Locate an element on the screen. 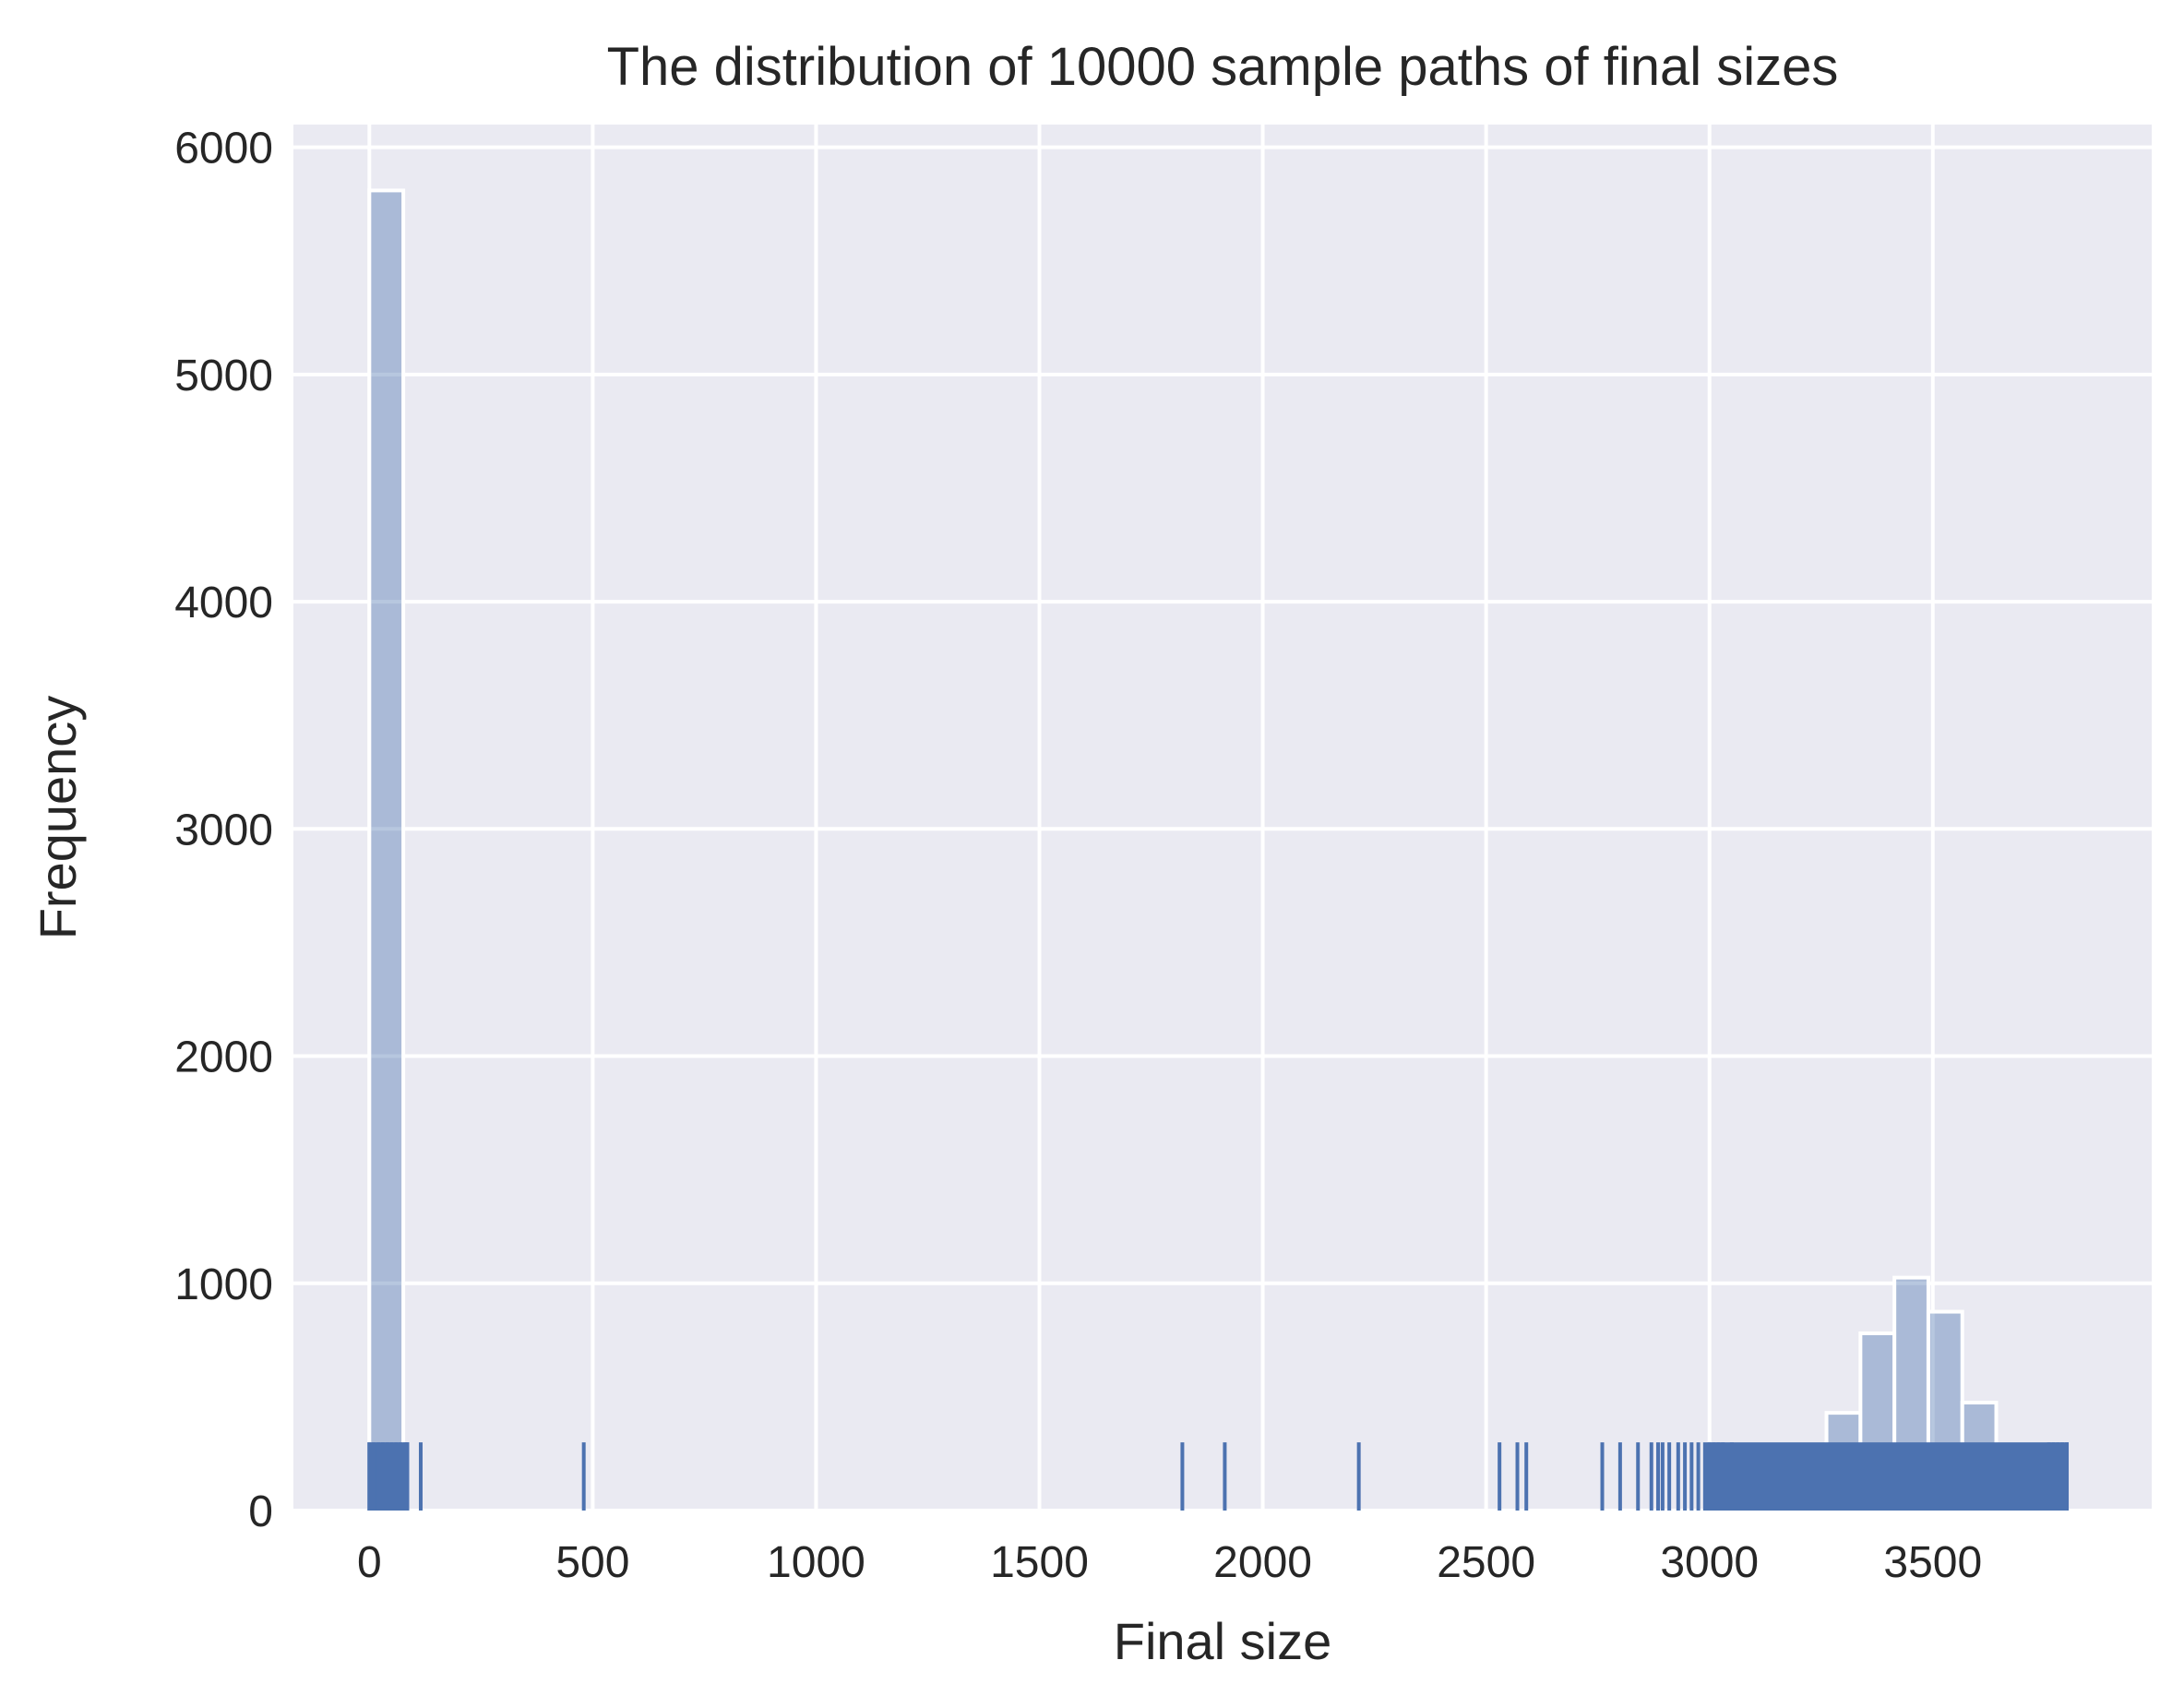 The image size is (2184, 1696). y-tick-label: 3000 is located at coordinates (223, 830).